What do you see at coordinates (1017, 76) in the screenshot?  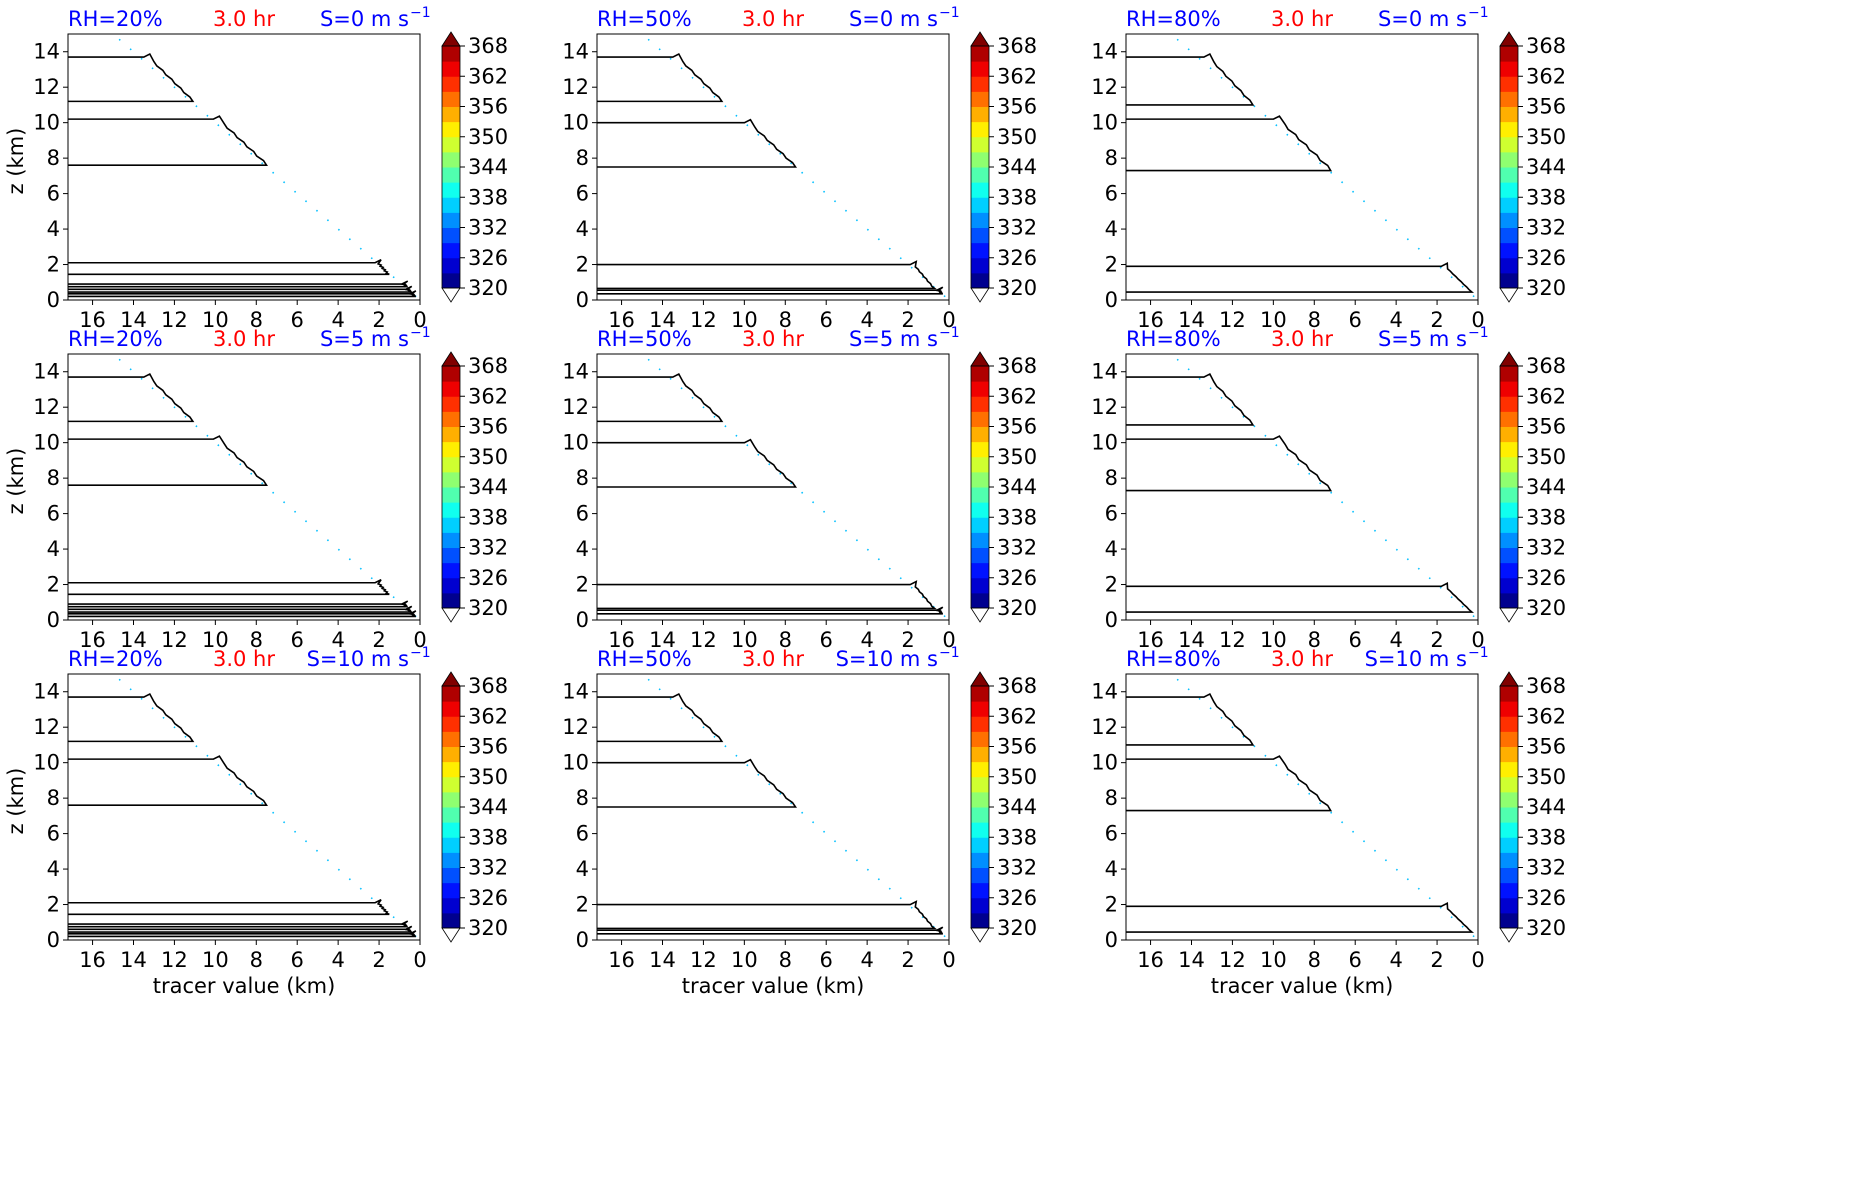 I see `colorbar-tick-label: 362` at bounding box center [1017, 76].